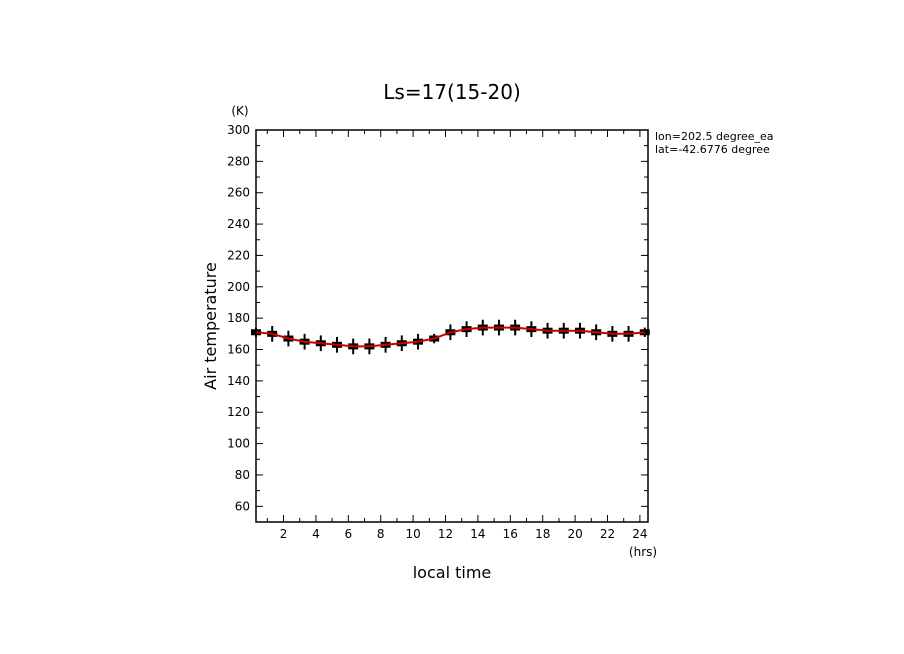 The image size is (904, 654). What do you see at coordinates (238, 193) in the screenshot?
I see `y-tick-label: 260` at bounding box center [238, 193].